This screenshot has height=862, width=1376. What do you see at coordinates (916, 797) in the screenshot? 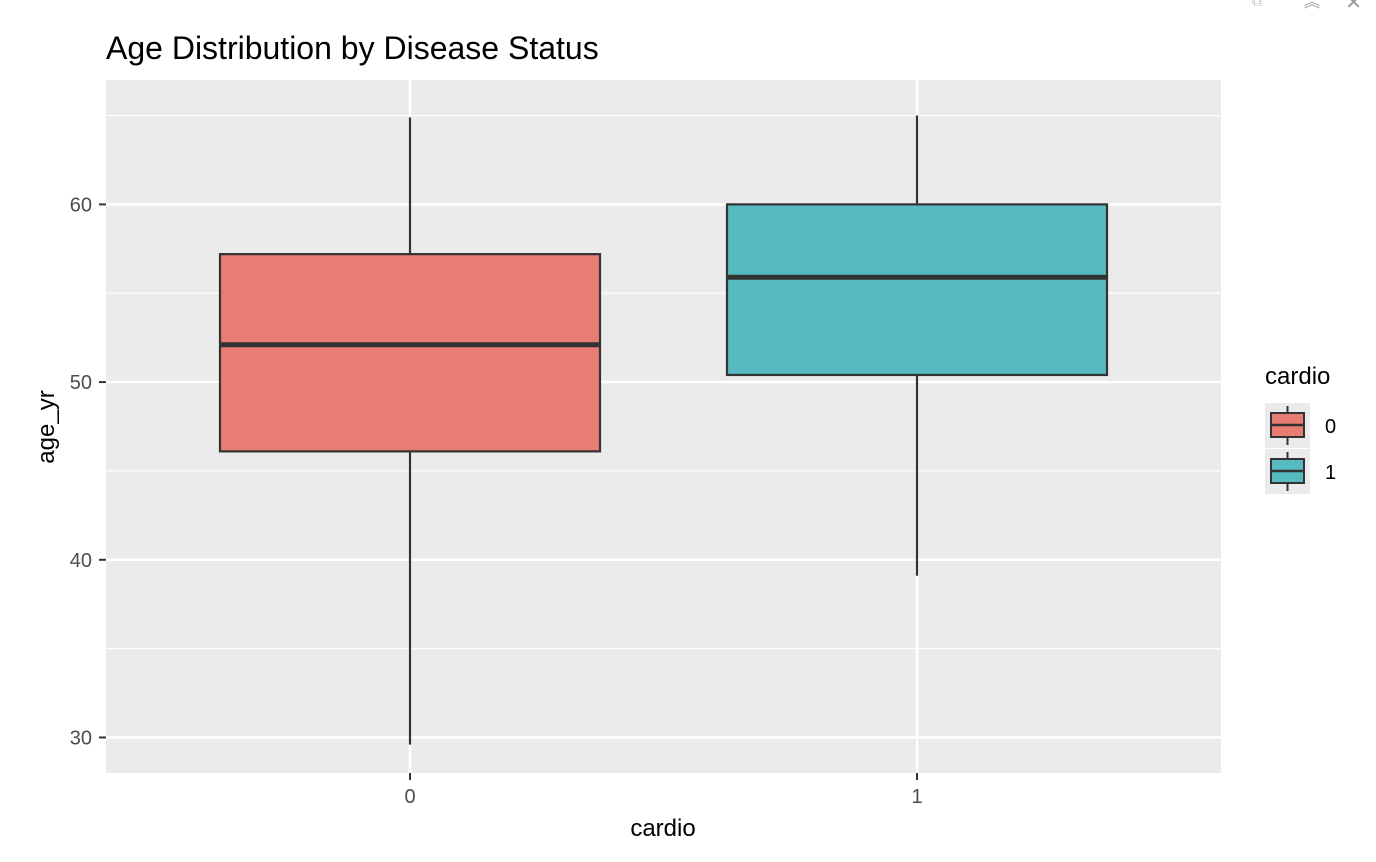
I see `x-tick-label: 1` at bounding box center [916, 797].